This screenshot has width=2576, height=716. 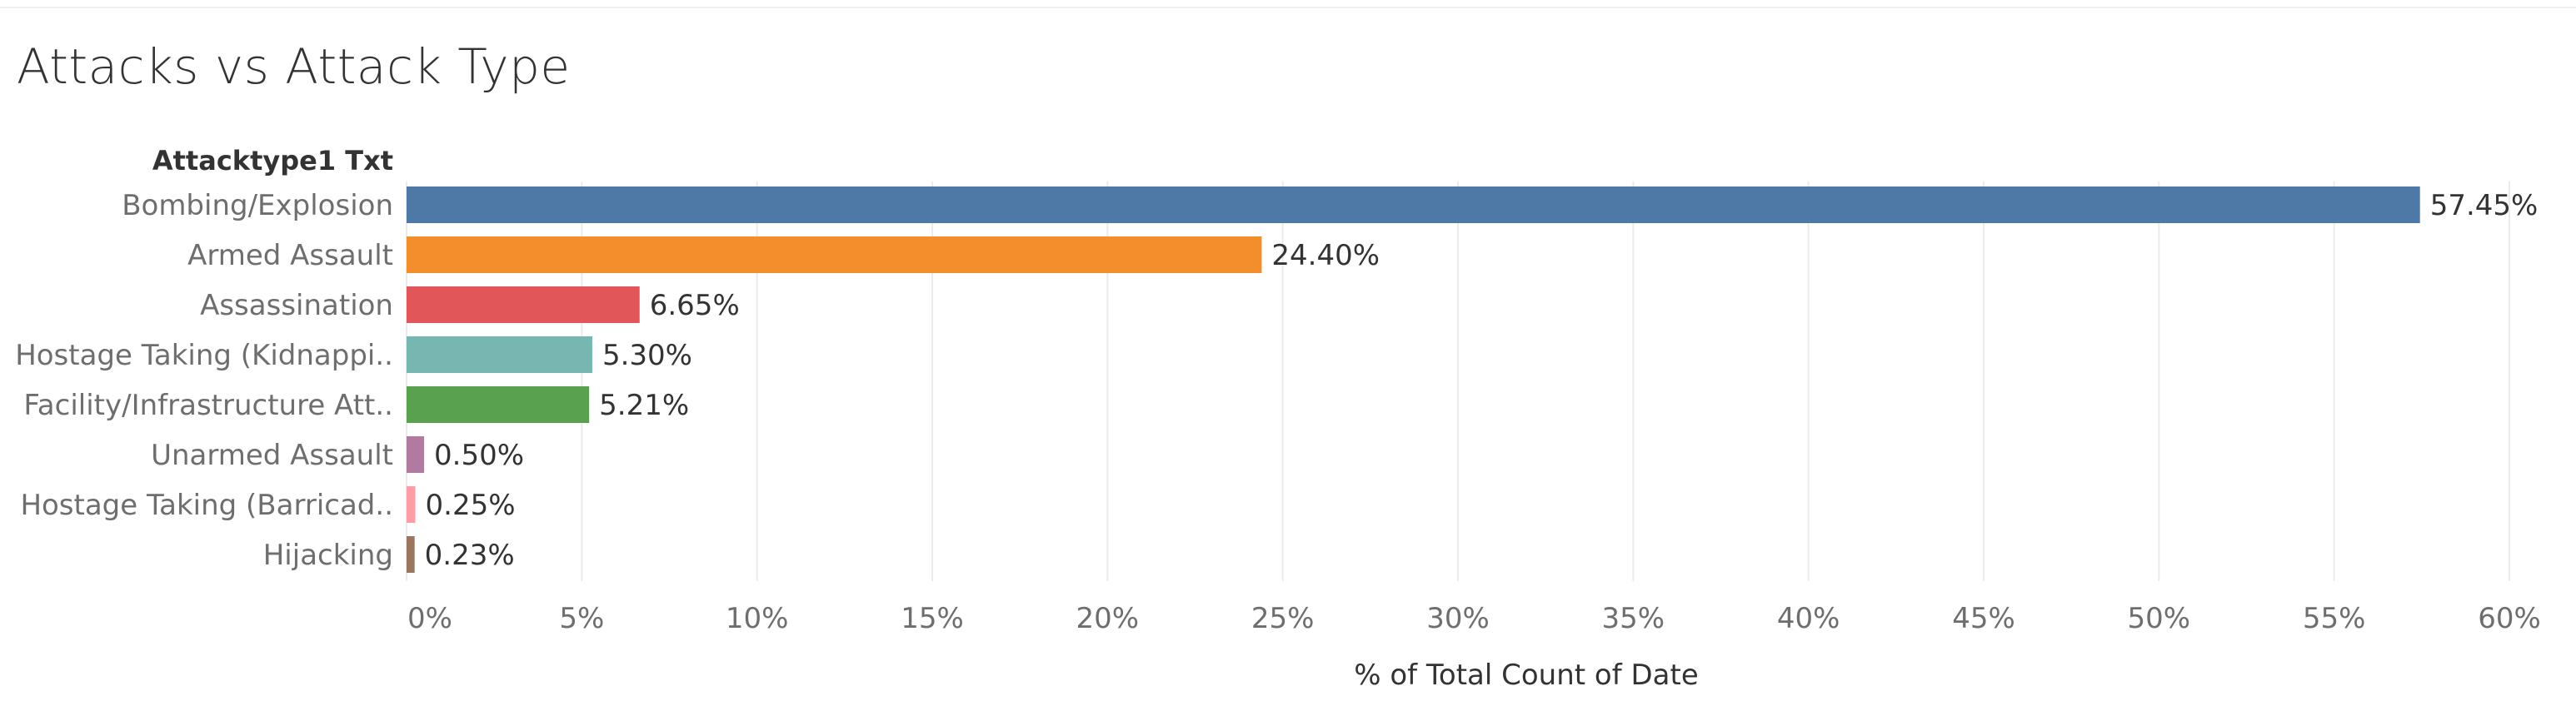 I want to click on data-label: 57.45%, so click(x=2484, y=205).